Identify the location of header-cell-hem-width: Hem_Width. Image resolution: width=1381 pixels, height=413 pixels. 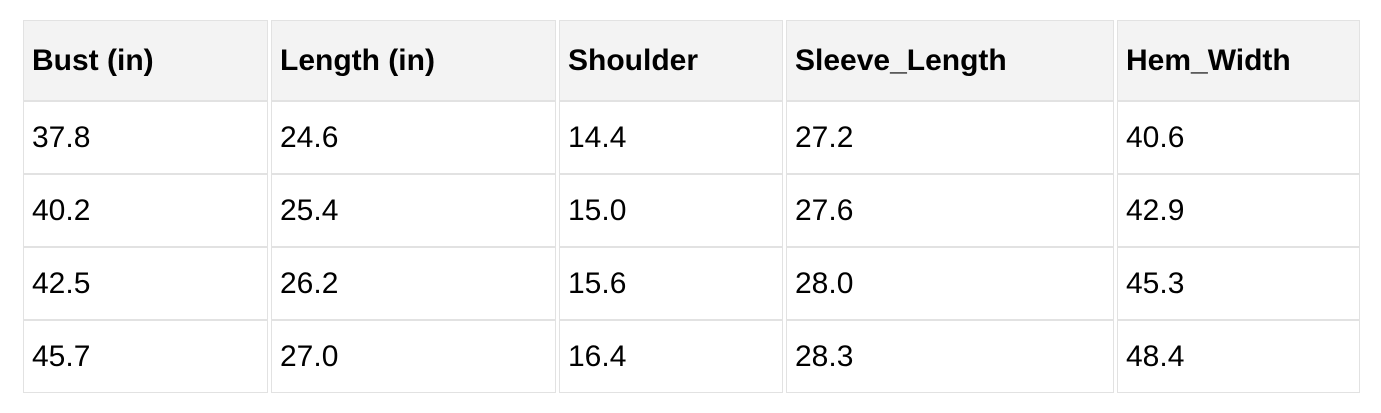
(1238, 60).